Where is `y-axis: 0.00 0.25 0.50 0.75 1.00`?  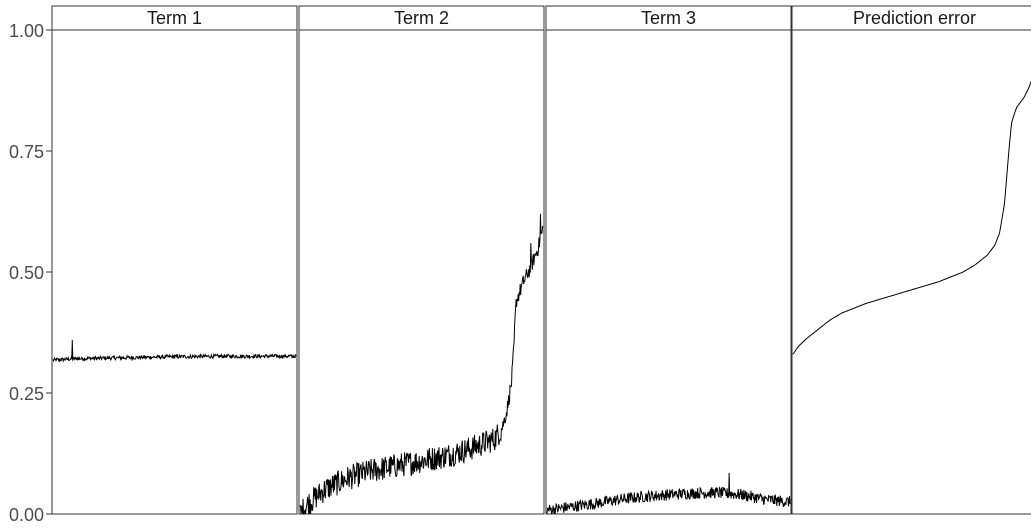 y-axis: 0.00 0.25 0.50 0.75 1.00 is located at coordinates (30, 273).